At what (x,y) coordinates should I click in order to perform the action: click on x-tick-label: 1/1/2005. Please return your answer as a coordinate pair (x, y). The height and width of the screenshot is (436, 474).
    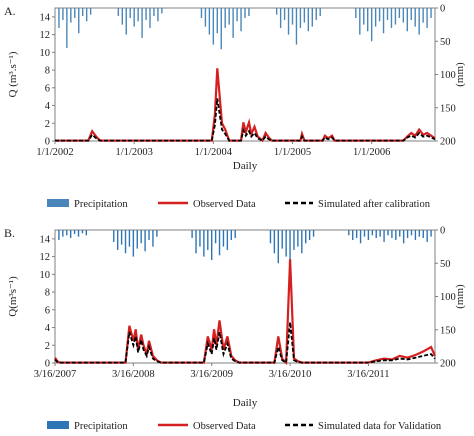
    Looking at the image, I should click on (292, 152).